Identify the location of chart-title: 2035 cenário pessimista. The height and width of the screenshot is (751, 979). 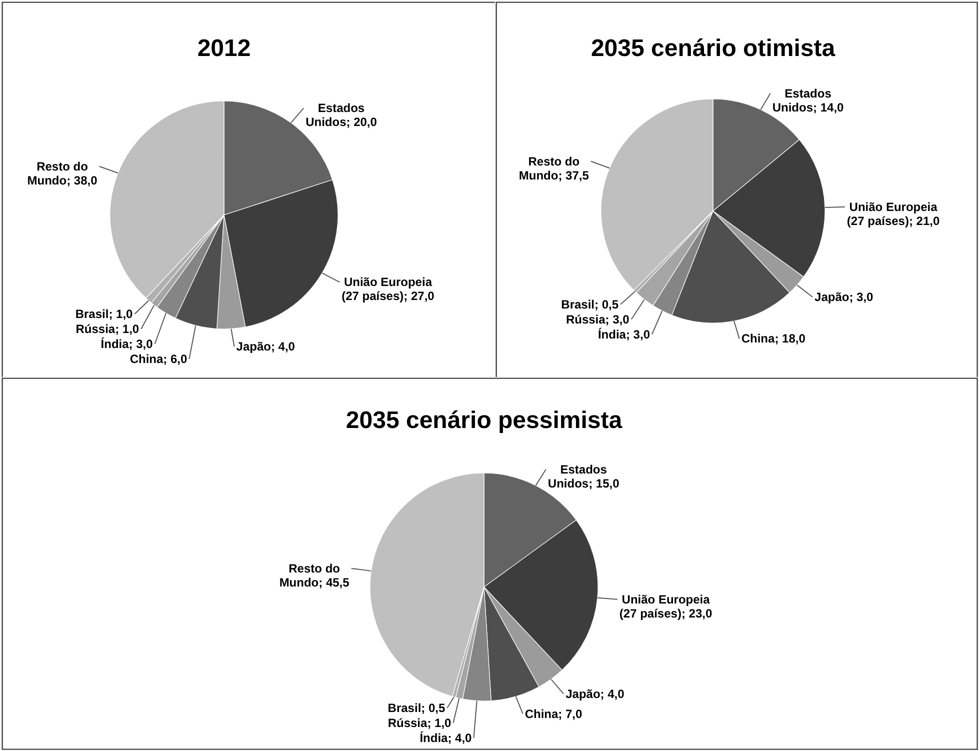
(484, 420).